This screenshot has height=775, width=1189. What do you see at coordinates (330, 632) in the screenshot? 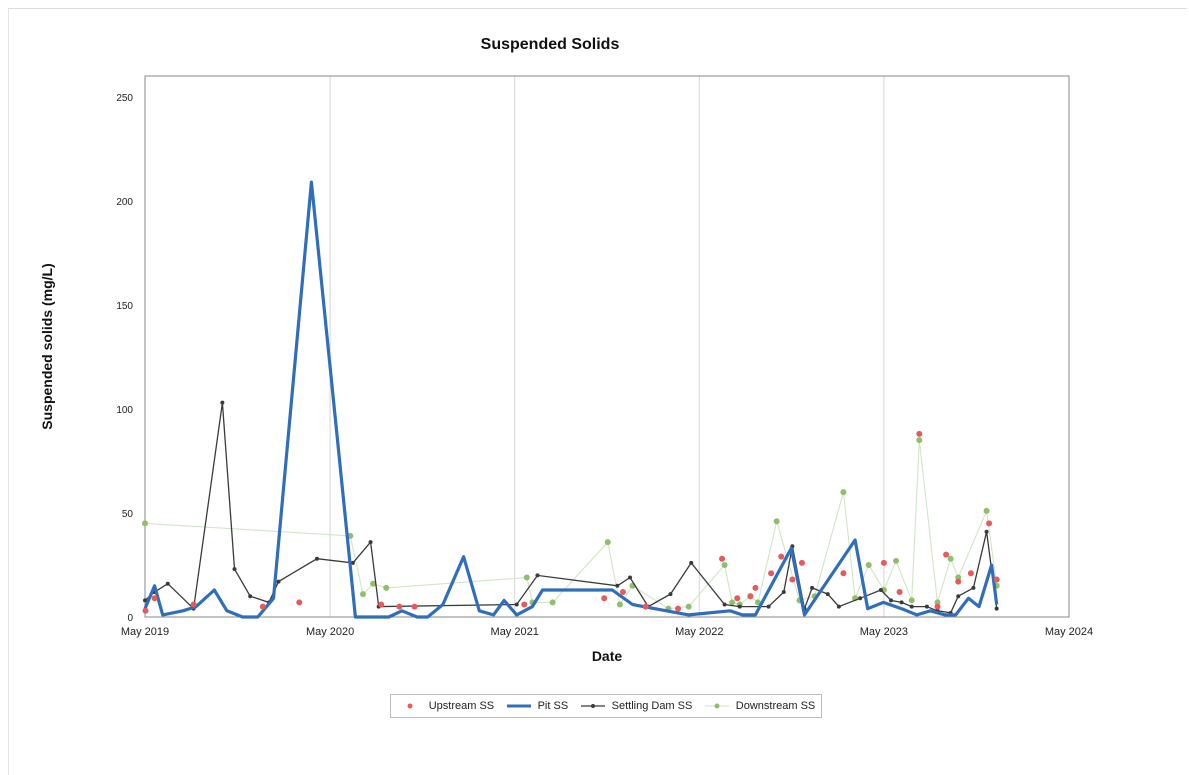
I see `x-tick-label: May 2020` at bounding box center [330, 632].